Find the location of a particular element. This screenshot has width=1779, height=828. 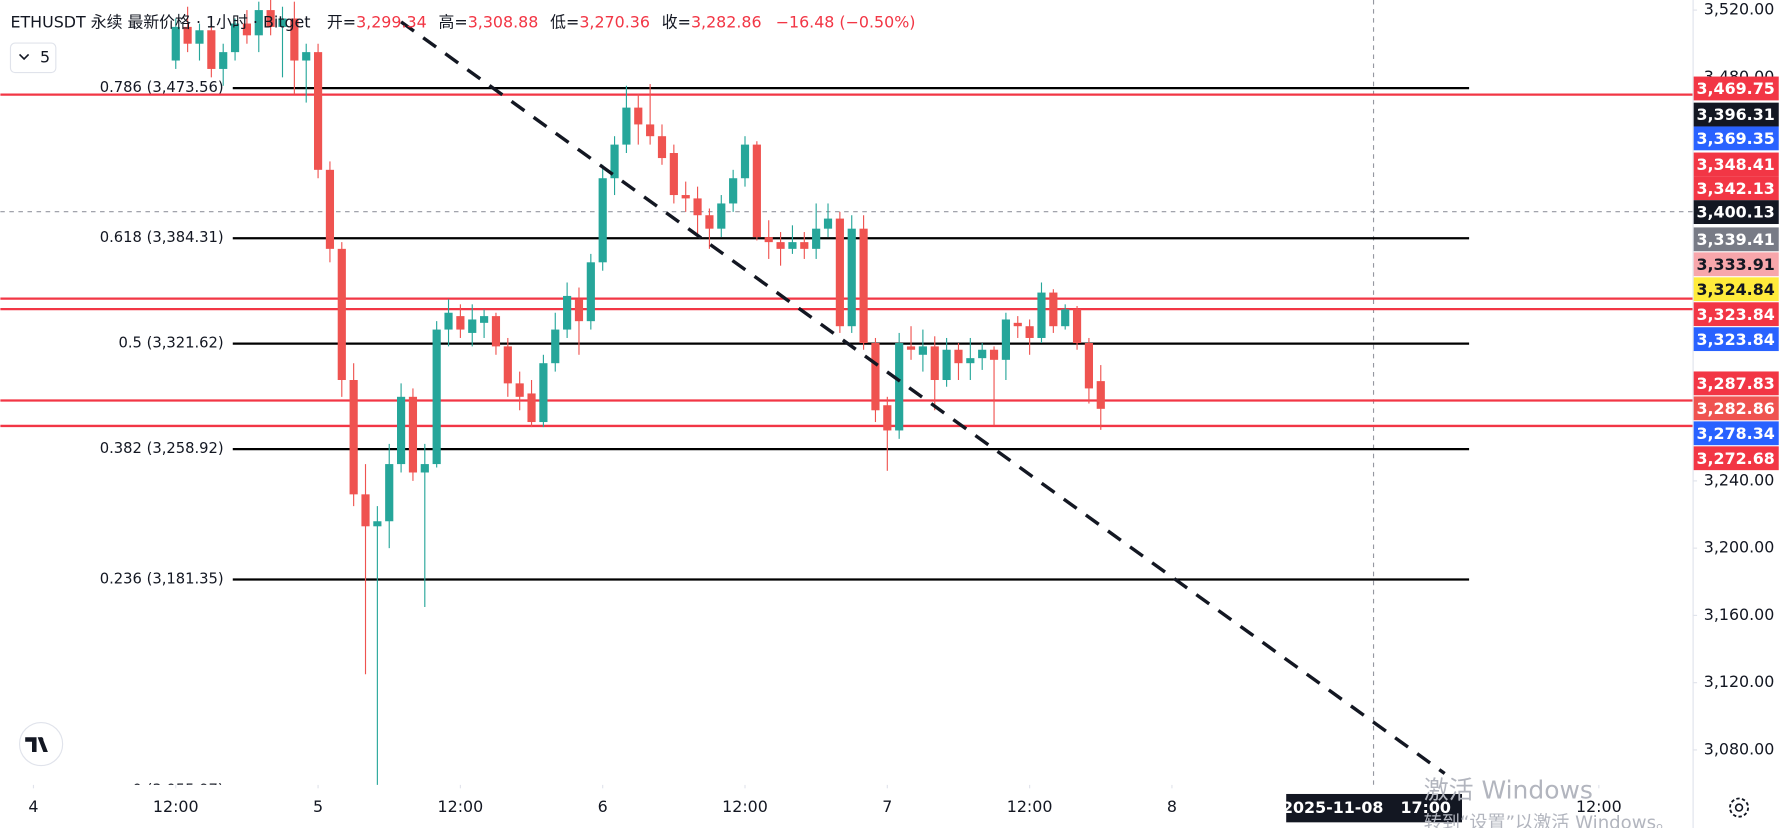

x-tick-label: 4 is located at coordinates (33, 806).